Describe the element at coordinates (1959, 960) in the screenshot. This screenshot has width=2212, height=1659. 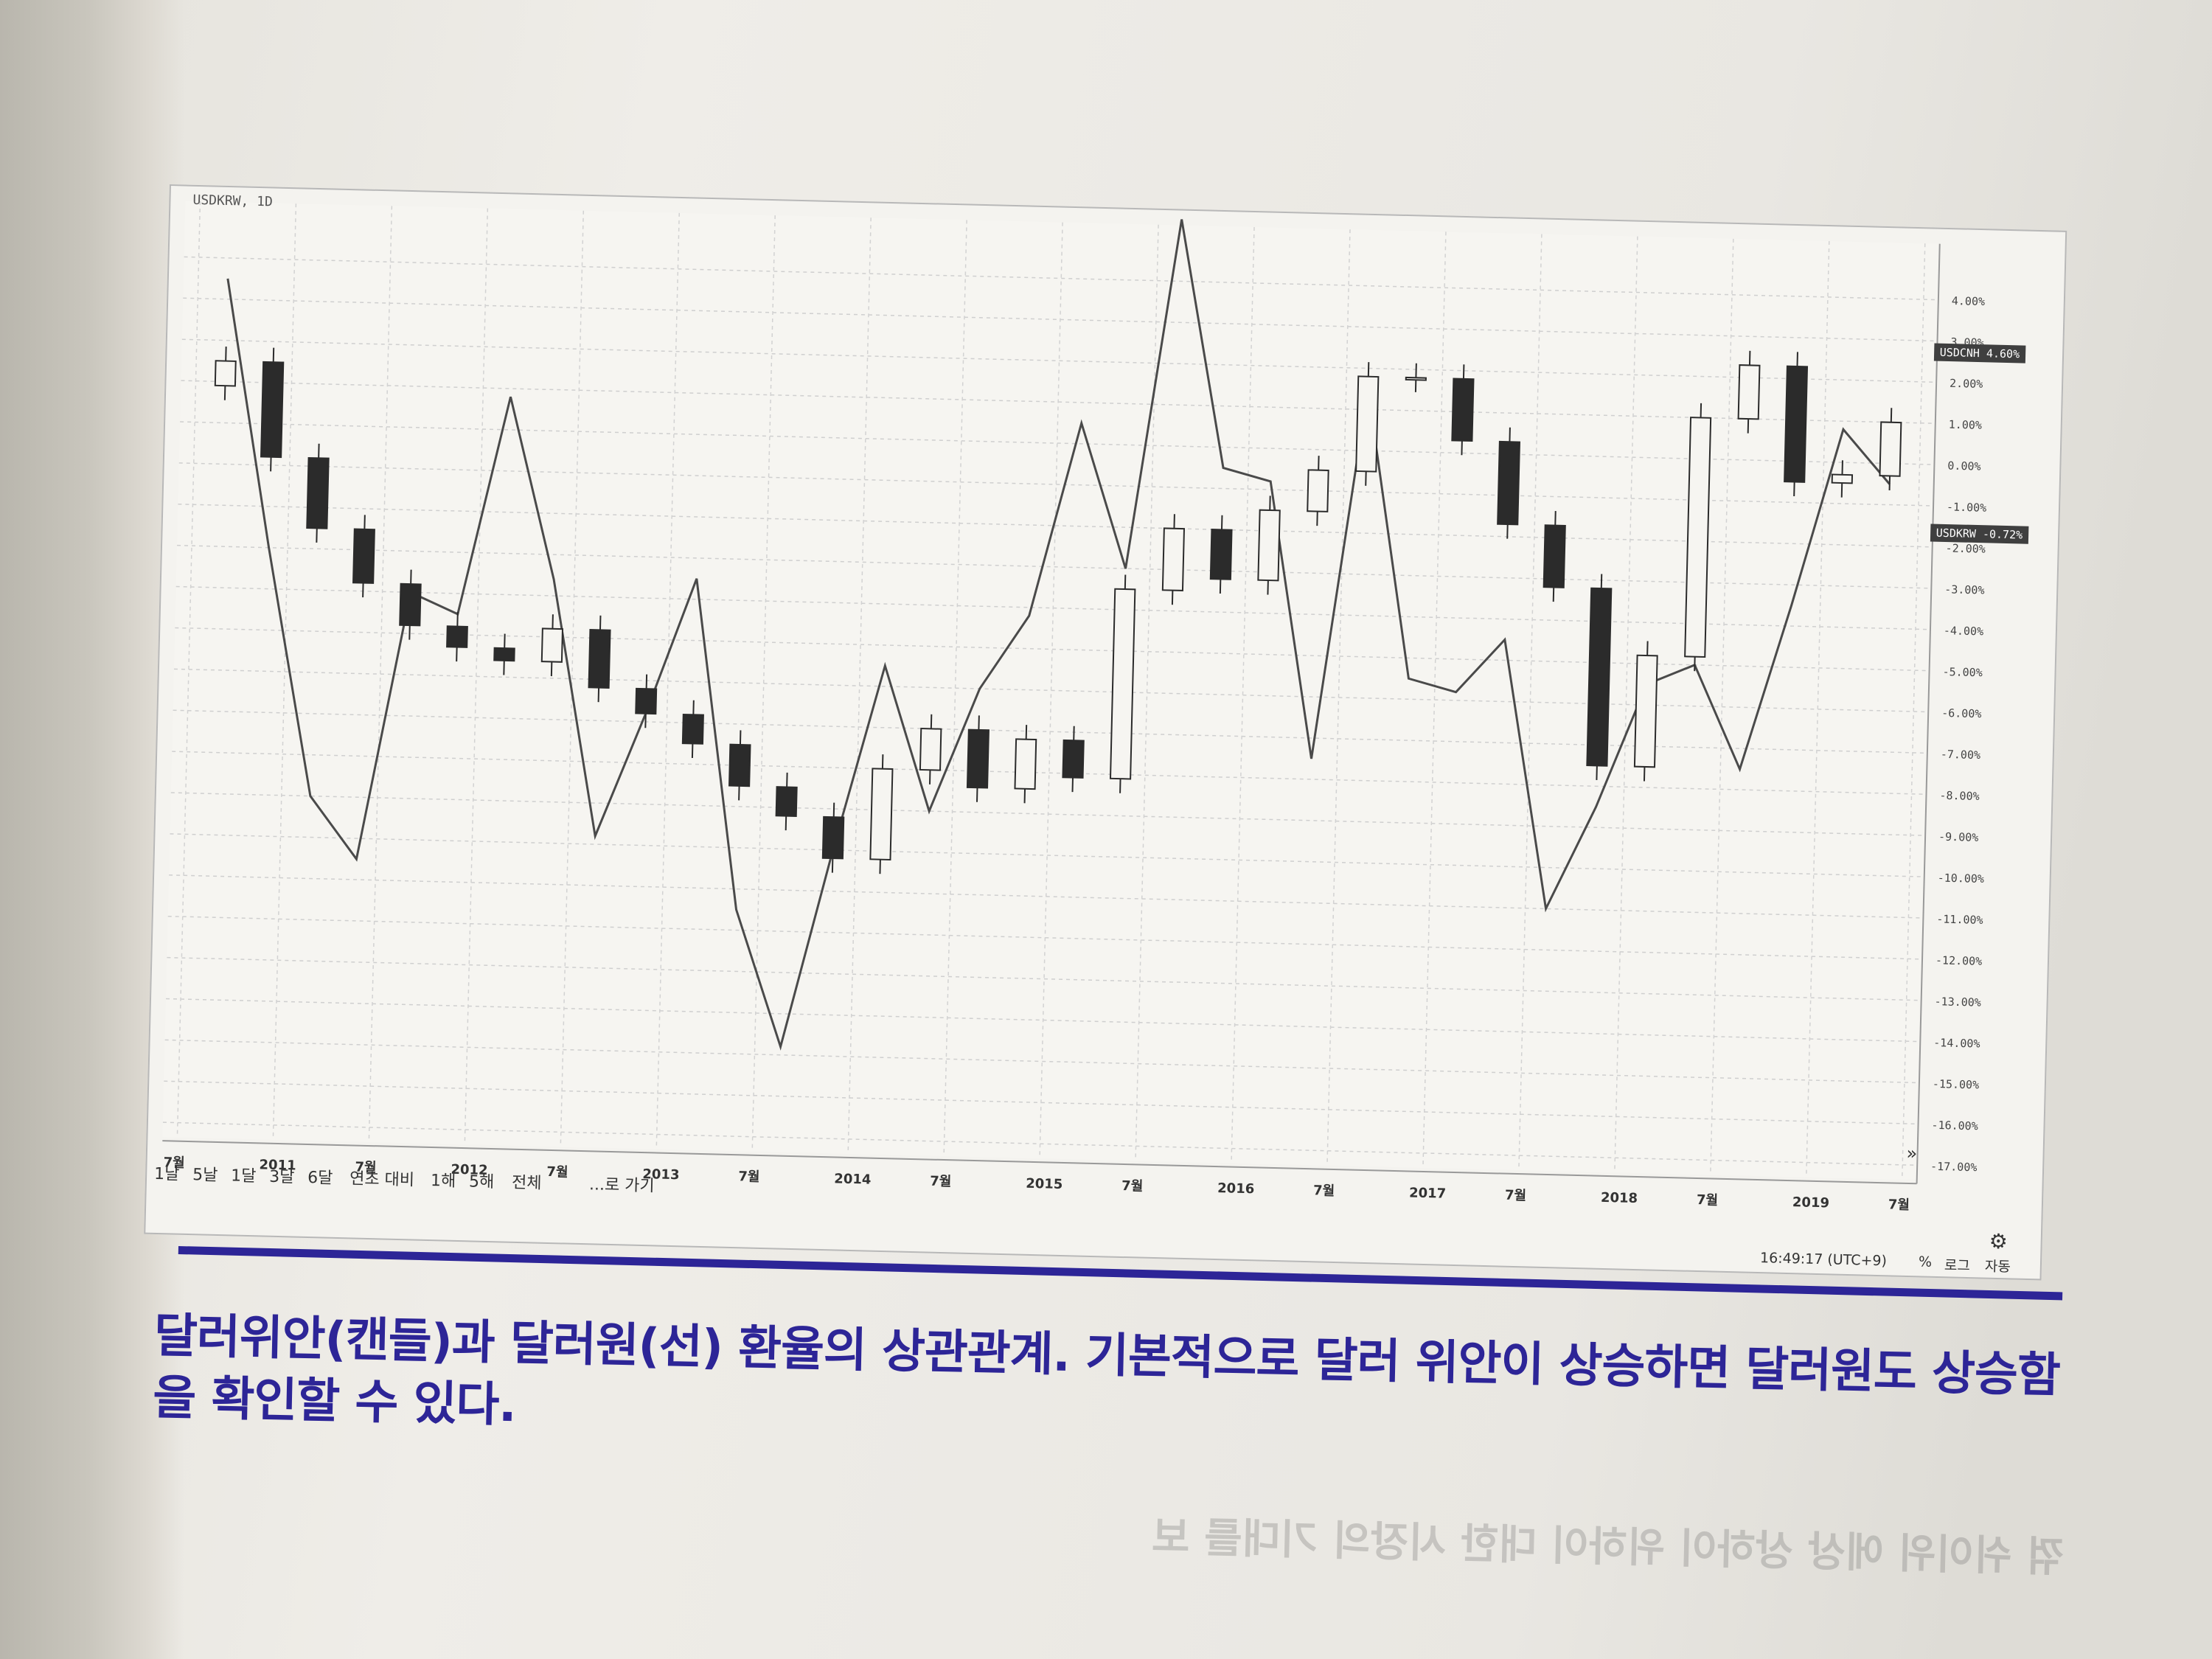
I see `y-tick-label: -12.00%` at that location.